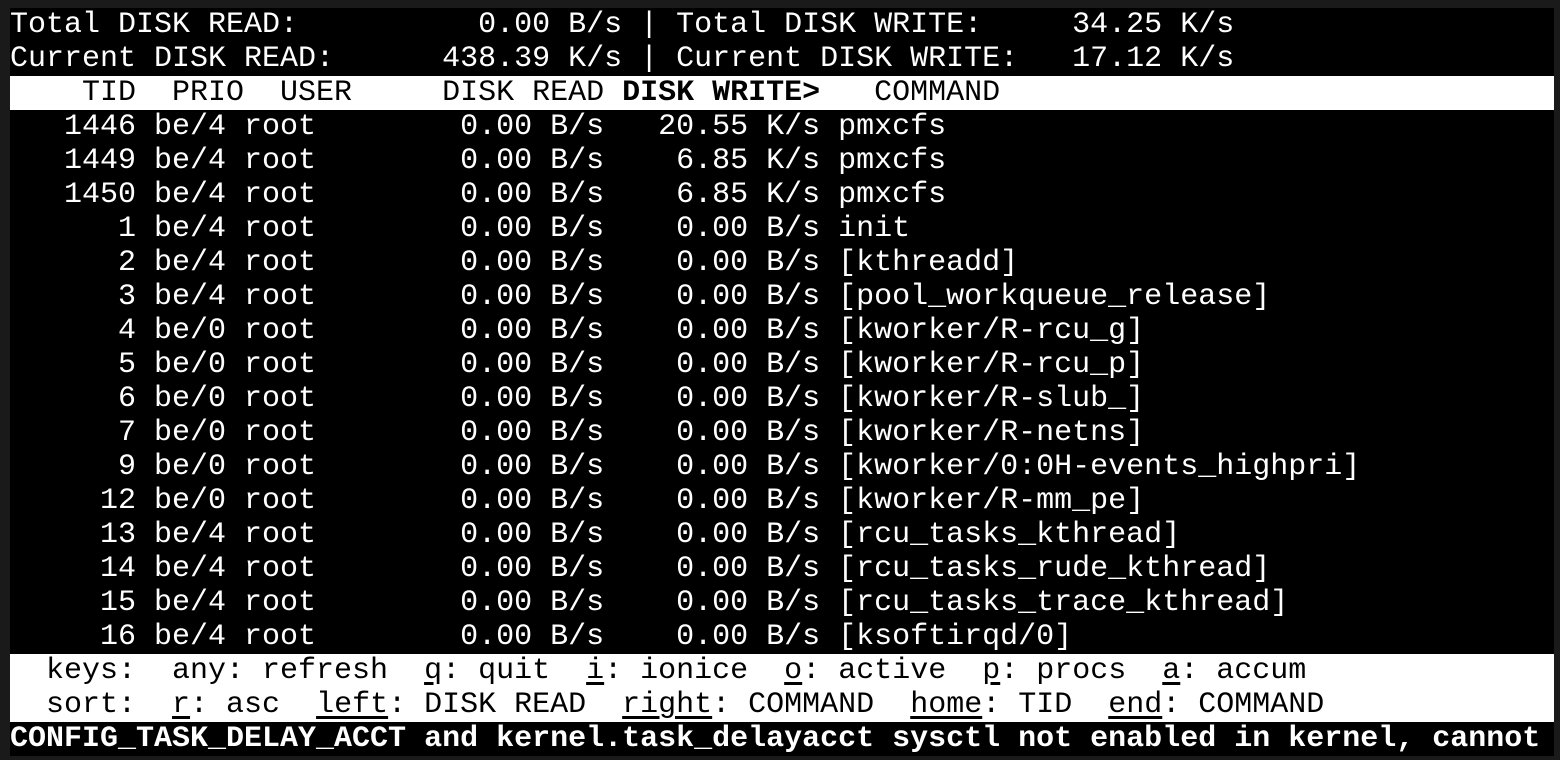 This screenshot has height=760, width=1560. What do you see at coordinates (782, 195) in the screenshot?
I see `process-row: 1450 be/4 root 0.00 B/s 6.85 K/s pmxcfs` at bounding box center [782, 195].